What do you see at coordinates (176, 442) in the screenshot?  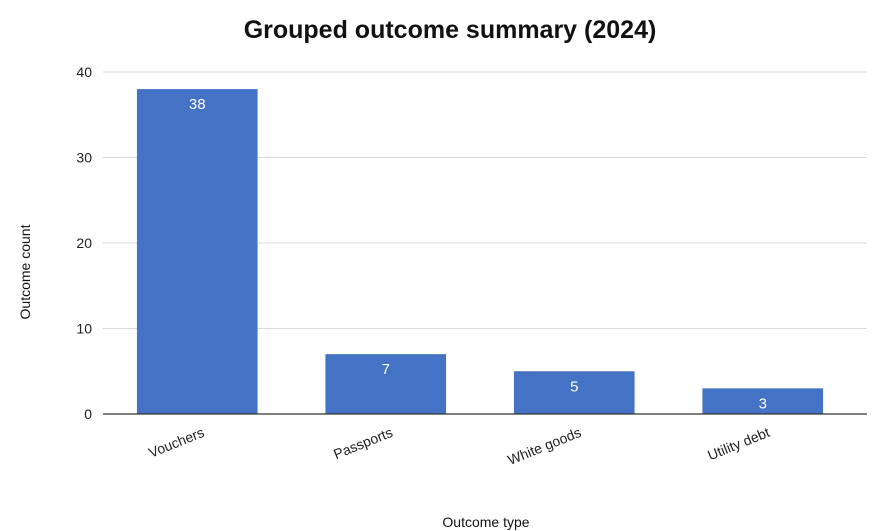 I see `x-tick-label: Vouchers` at bounding box center [176, 442].